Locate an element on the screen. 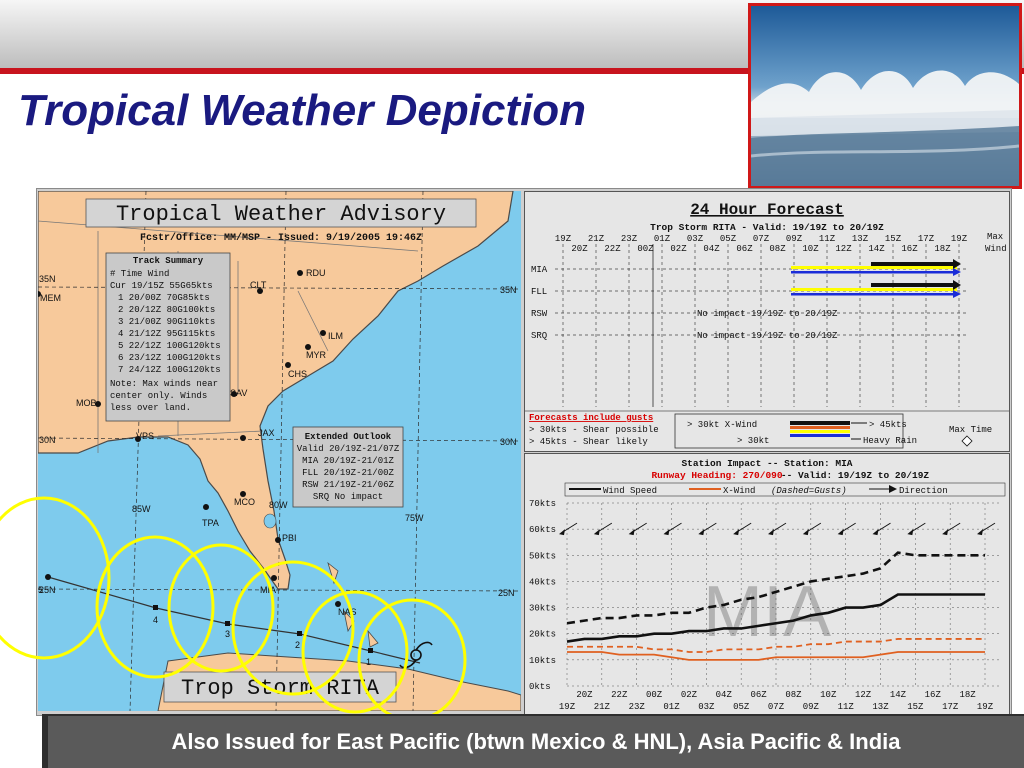 Image resolution: width=1024 pixels, height=768 pixels. city-label-vps: VPS is located at coordinates (145, 436).